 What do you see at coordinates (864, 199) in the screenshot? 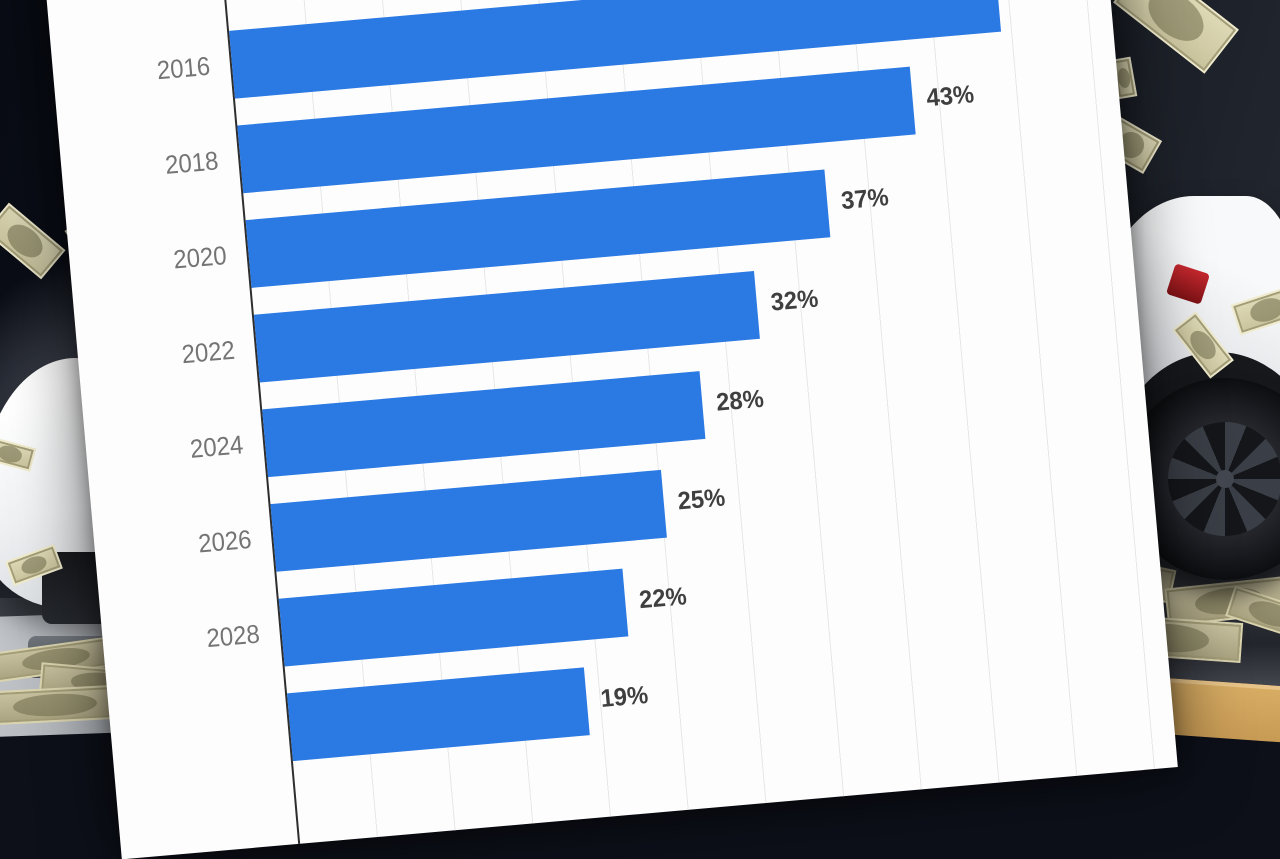
I see `value-label: 37%` at bounding box center [864, 199].